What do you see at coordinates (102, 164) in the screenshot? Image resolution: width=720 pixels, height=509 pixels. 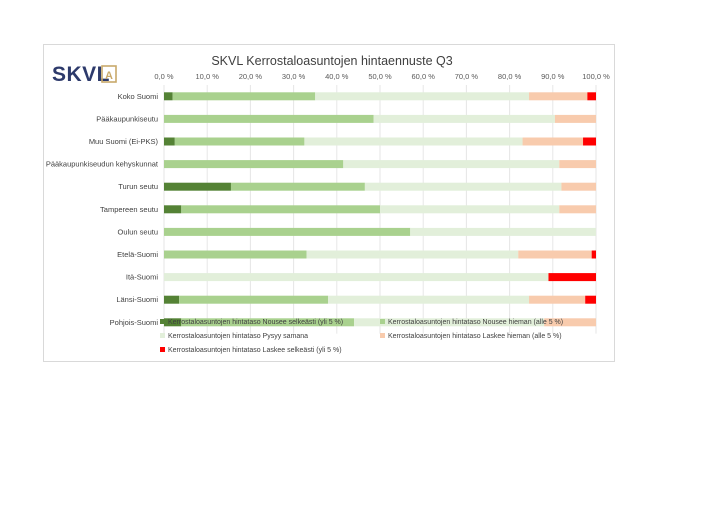 I see `category-label: Pääkaupunkiseudun kehyskunnat` at bounding box center [102, 164].